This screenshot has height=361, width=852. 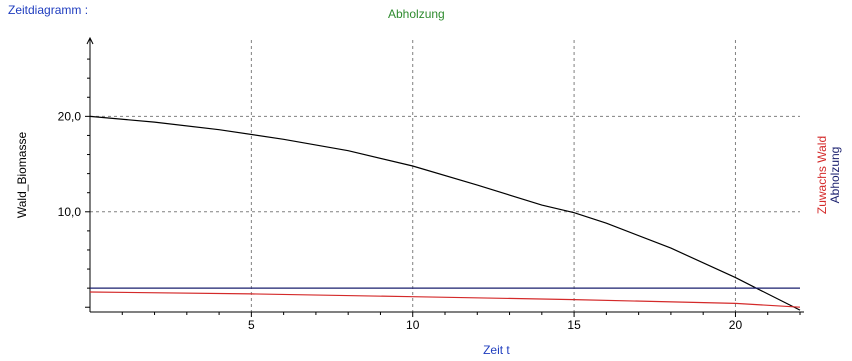 I want to click on y-tick-label: 10,0, so click(x=70, y=212).